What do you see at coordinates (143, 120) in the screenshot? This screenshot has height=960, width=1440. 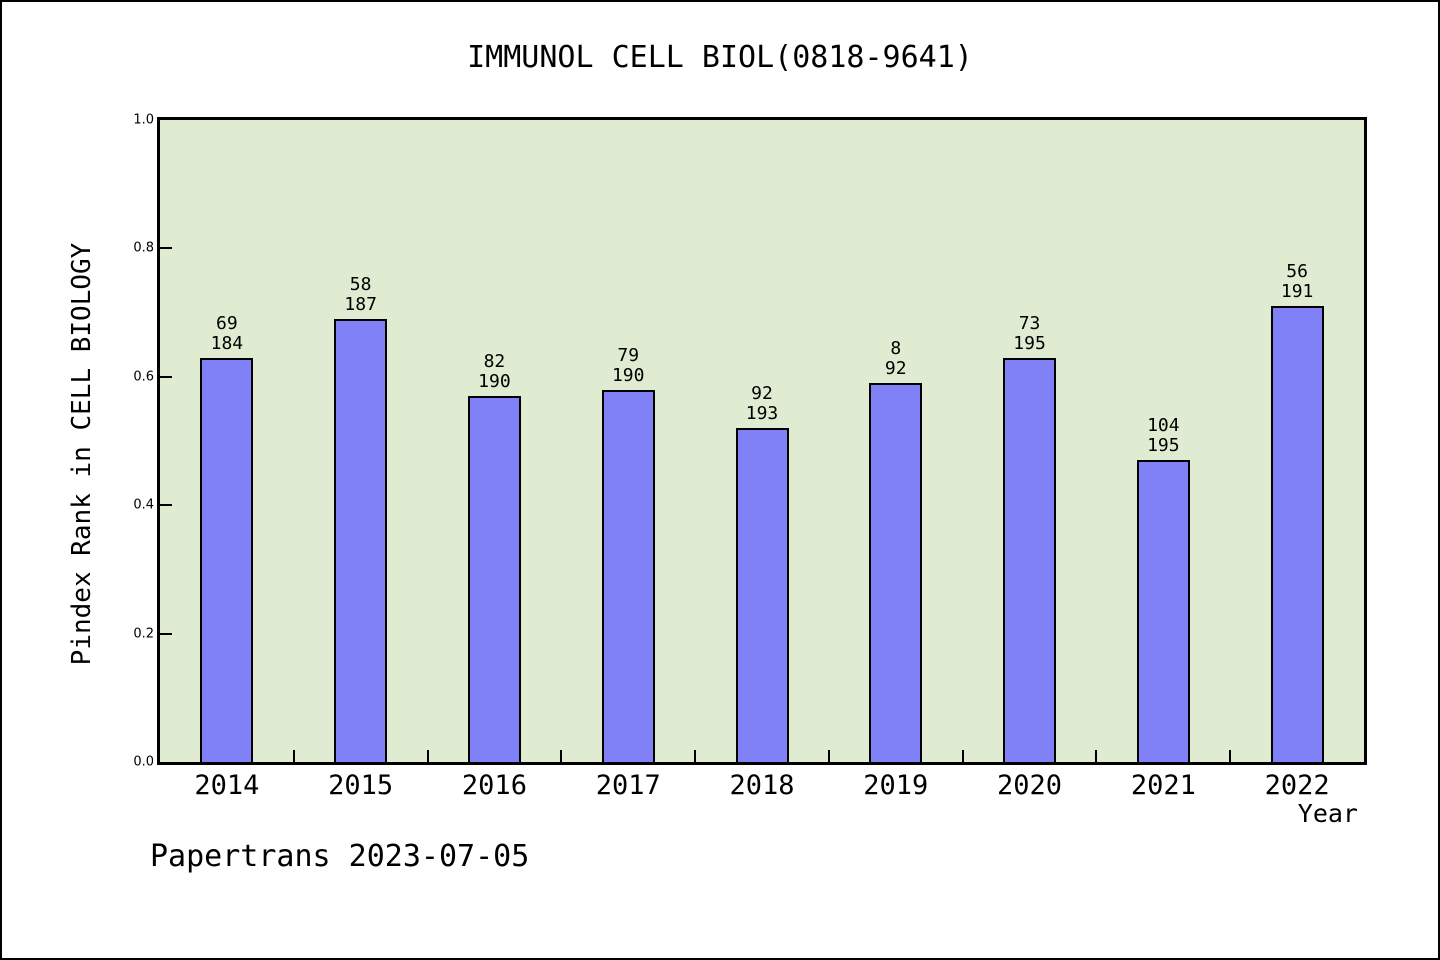 I see `y-tick-label-1.0: 1.0` at bounding box center [143, 120].